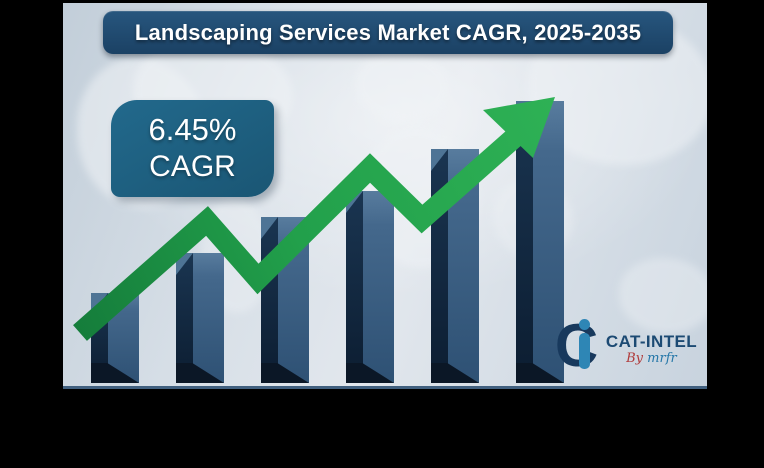 The width and height of the screenshot is (764, 468). Describe the element at coordinates (584, 324) in the screenshot. I see `logo-i-dot` at that location.